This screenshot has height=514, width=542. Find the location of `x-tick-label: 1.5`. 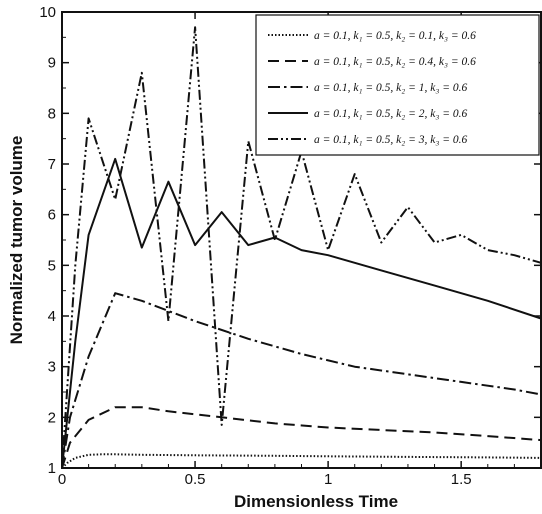

x-tick-label: 1.5 is located at coordinates (461, 479).